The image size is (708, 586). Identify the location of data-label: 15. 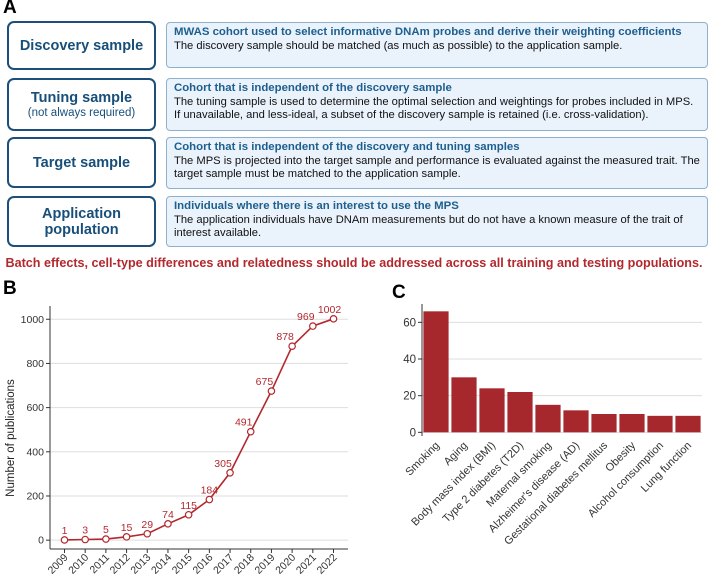
(127, 528).